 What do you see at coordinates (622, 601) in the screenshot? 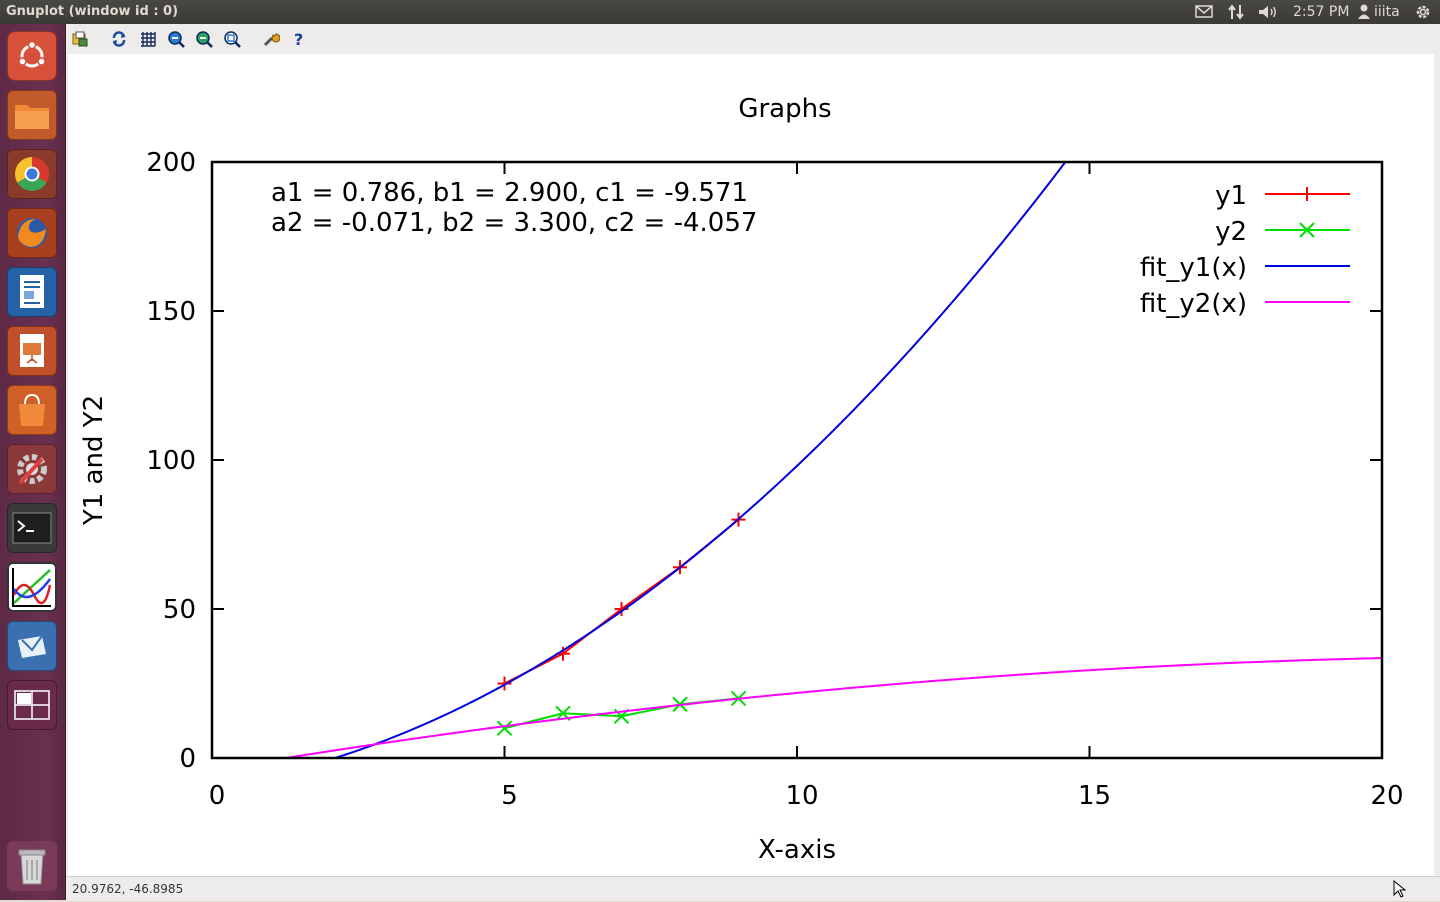
I see `series-line-y1` at bounding box center [622, 601].